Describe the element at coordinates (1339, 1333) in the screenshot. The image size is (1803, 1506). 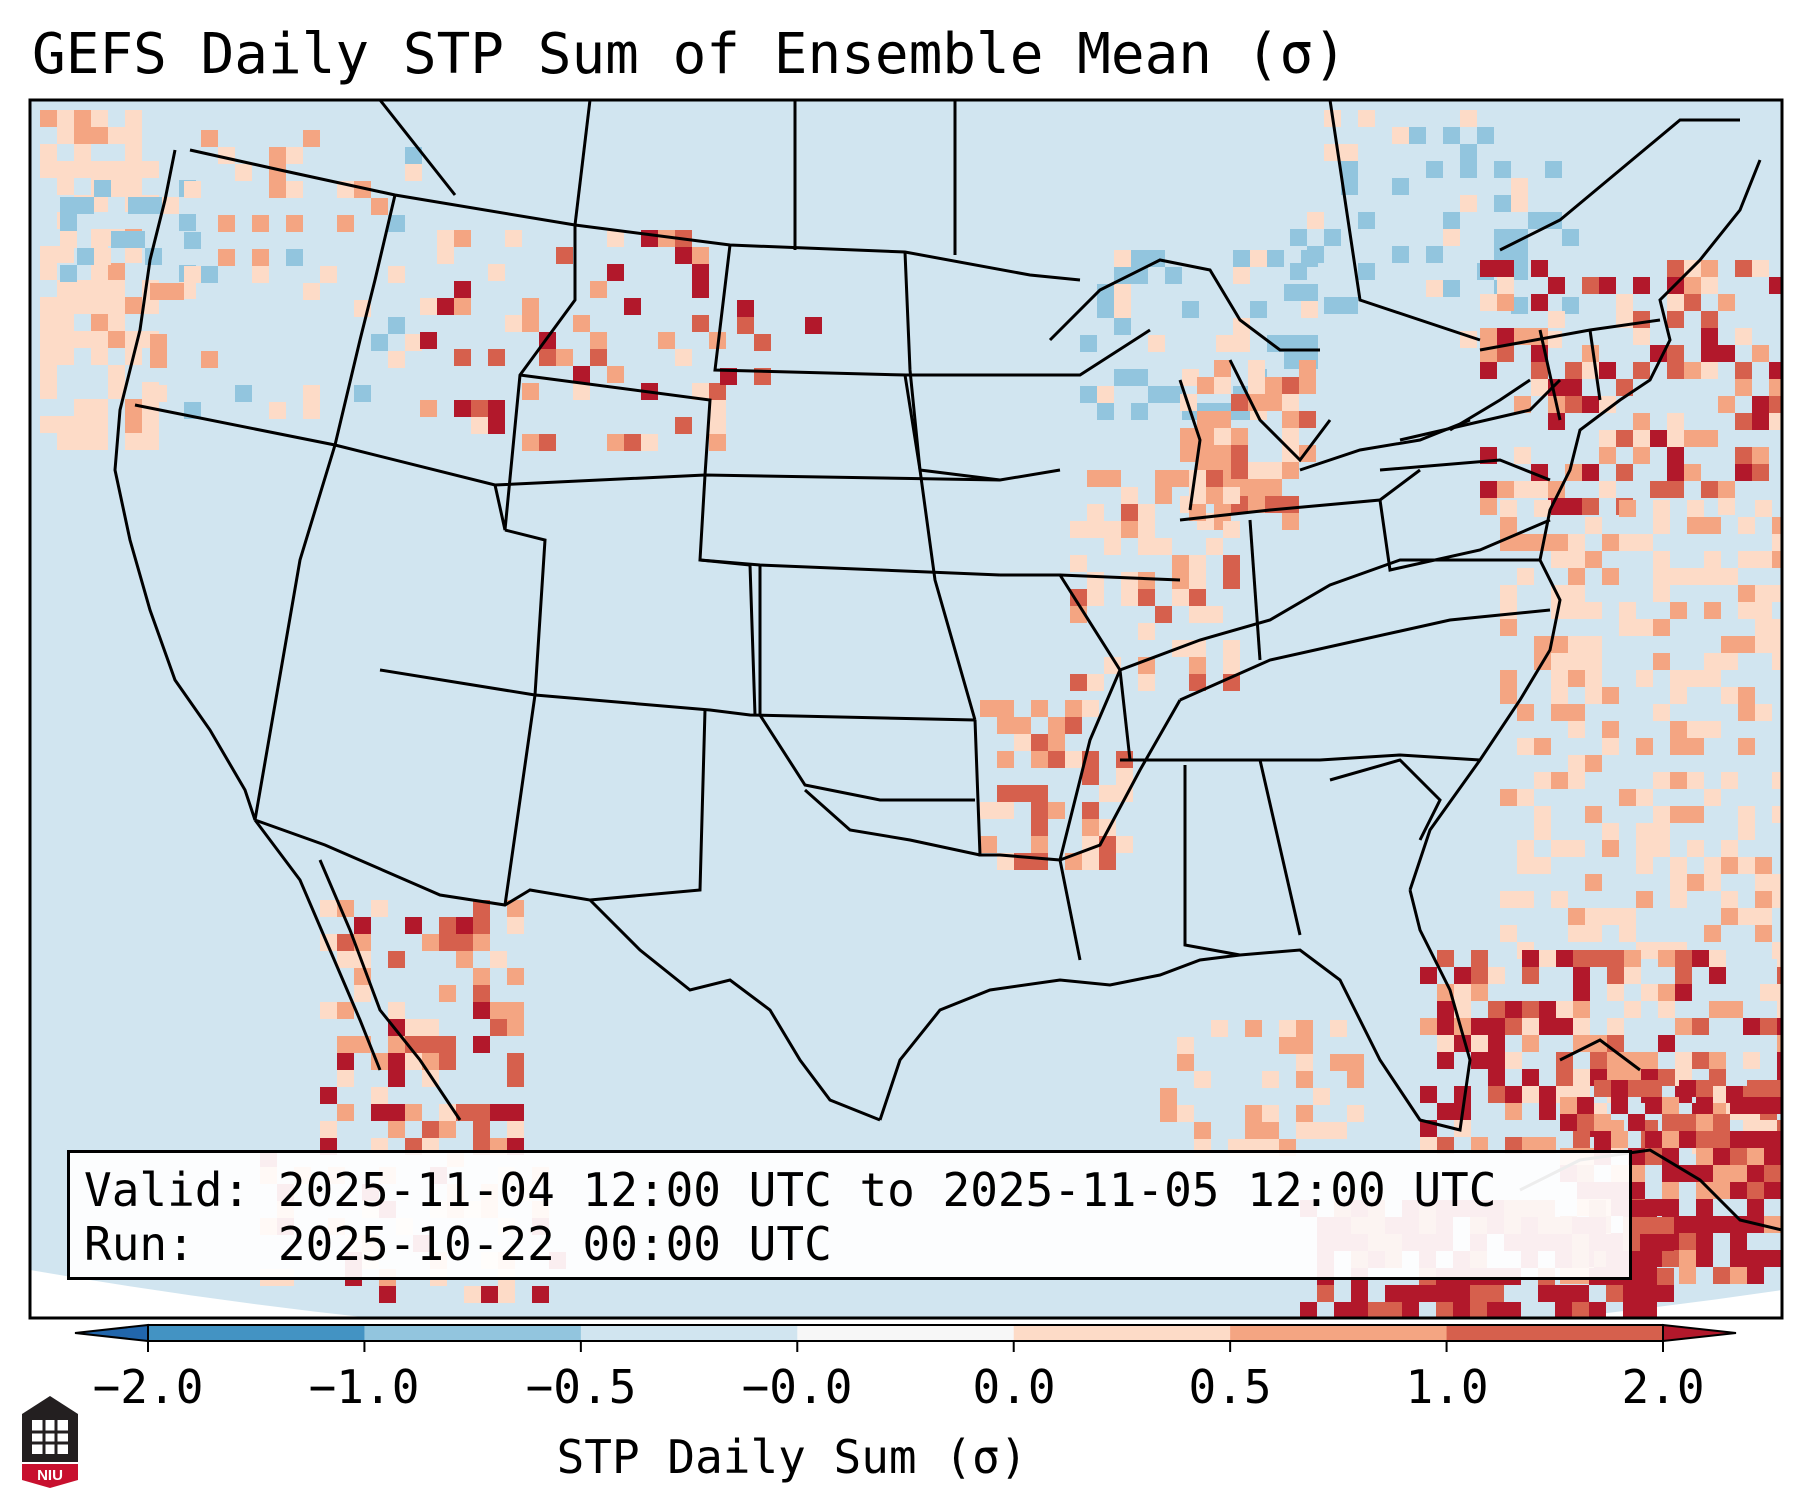
I see `colorbar-segment` at that location.